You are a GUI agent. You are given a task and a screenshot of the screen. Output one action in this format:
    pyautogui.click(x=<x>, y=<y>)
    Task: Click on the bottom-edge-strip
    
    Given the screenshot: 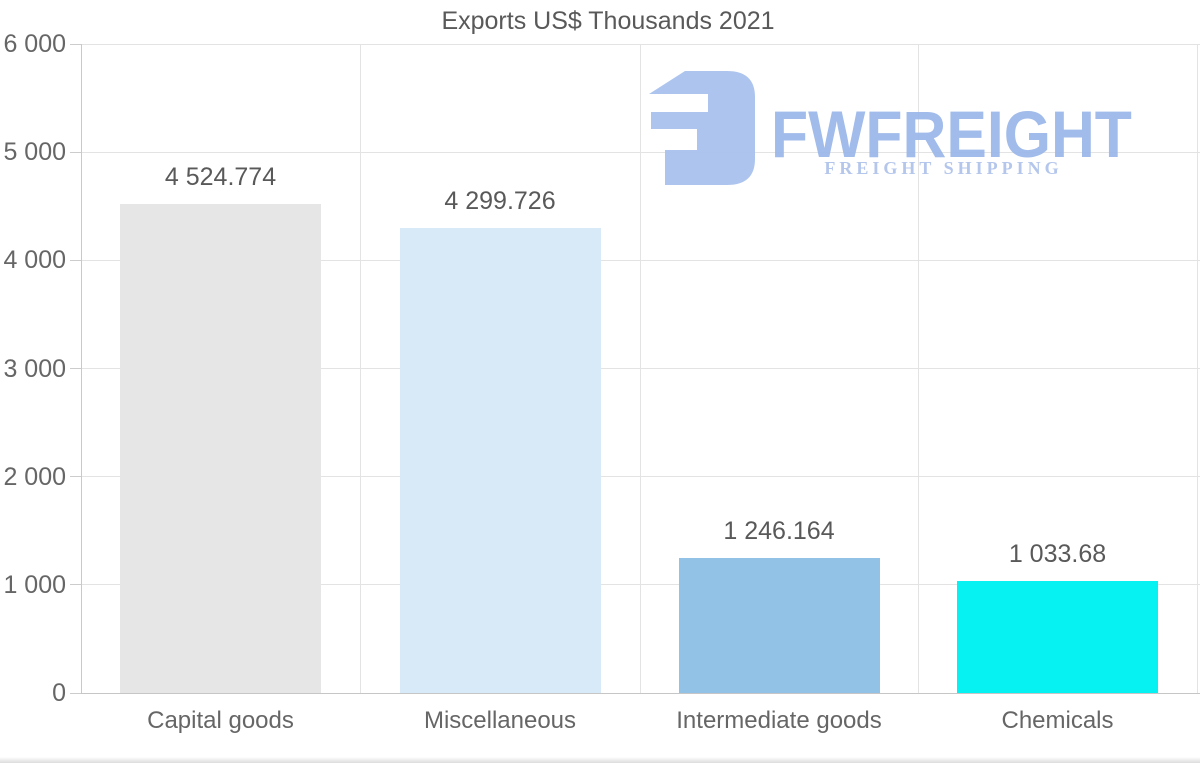 What is the action you would take?
    pyautogui.click(x=600, y=760)
    